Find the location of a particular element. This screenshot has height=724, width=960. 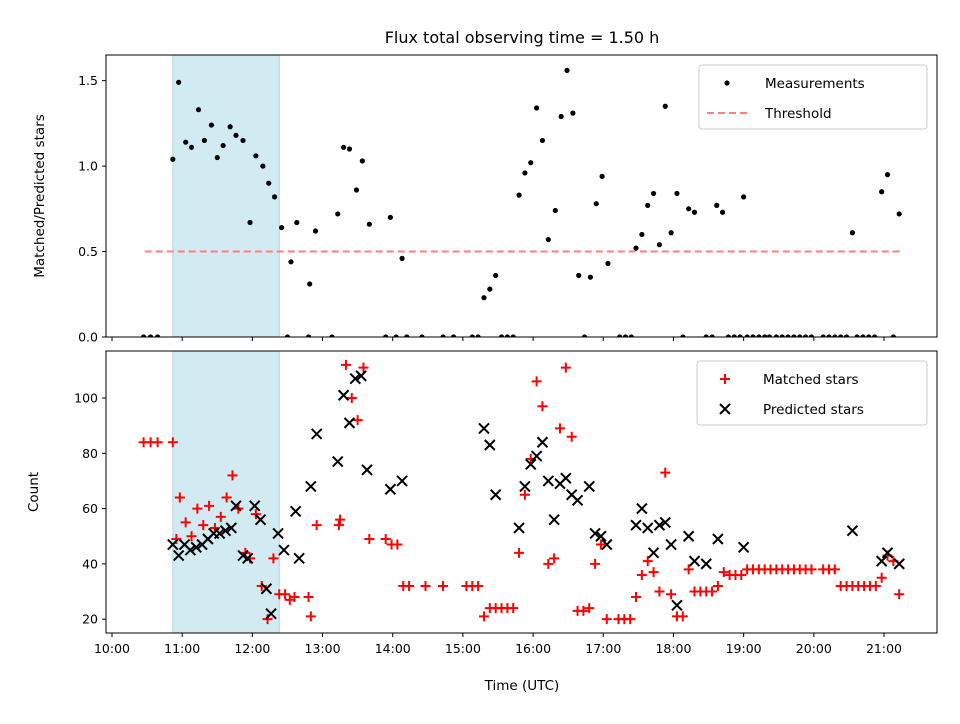

legend-label: Matched stars is located at coordinates (811, 380).